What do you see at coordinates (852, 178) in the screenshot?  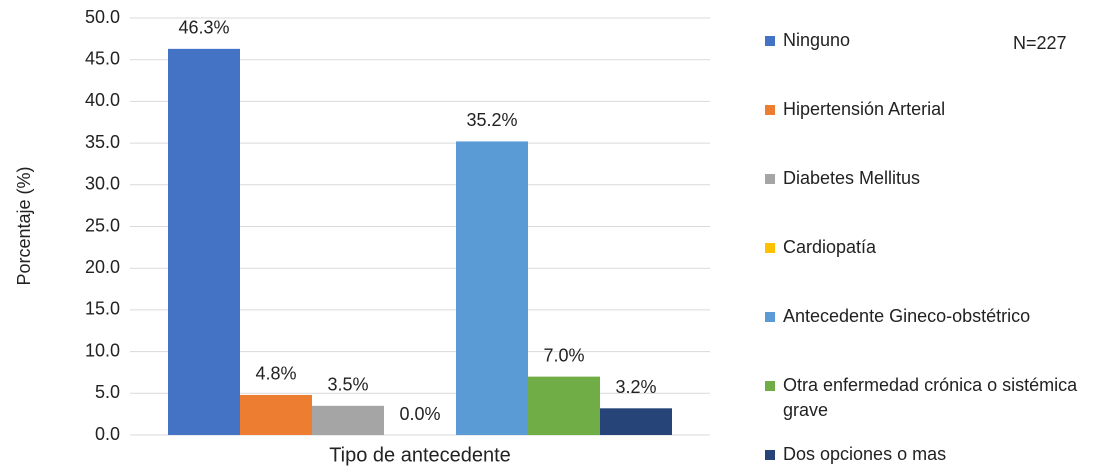 I see `legend-label: Diabetes Mellitus` at bounding box center [852, 178].